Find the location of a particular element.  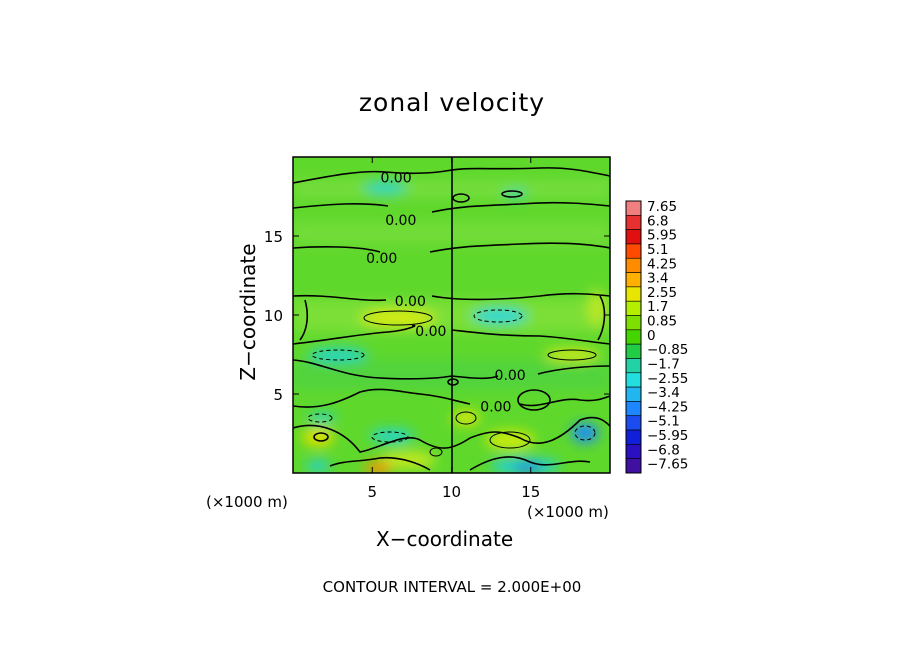

colorbar-label: 0.85 is located at coordinates (662, 322).